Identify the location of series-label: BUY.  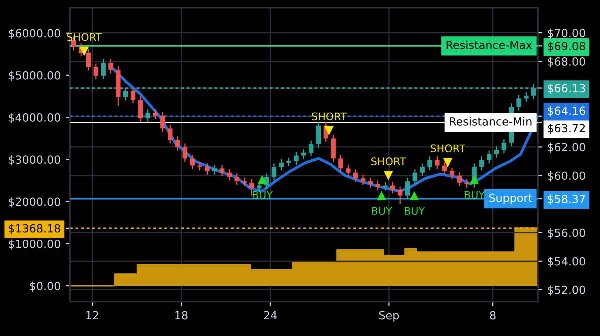
(263, 195).